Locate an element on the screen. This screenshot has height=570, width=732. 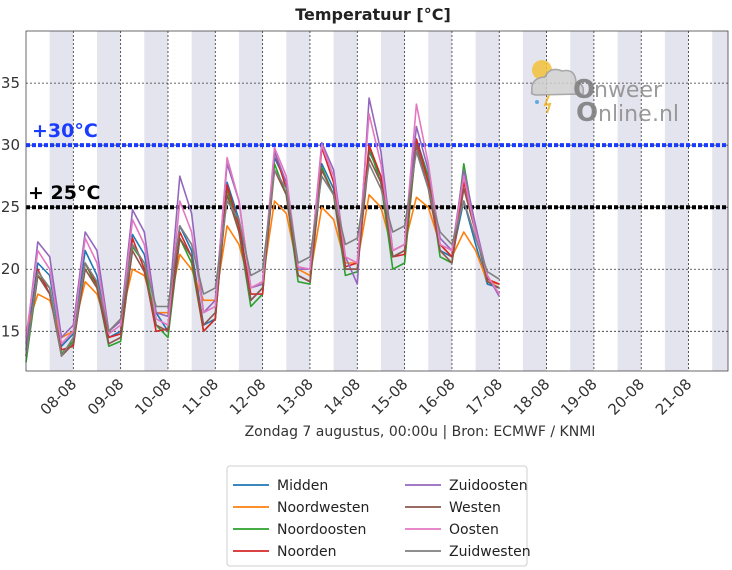
logo-o2: O is located at coordinates (587, 113).